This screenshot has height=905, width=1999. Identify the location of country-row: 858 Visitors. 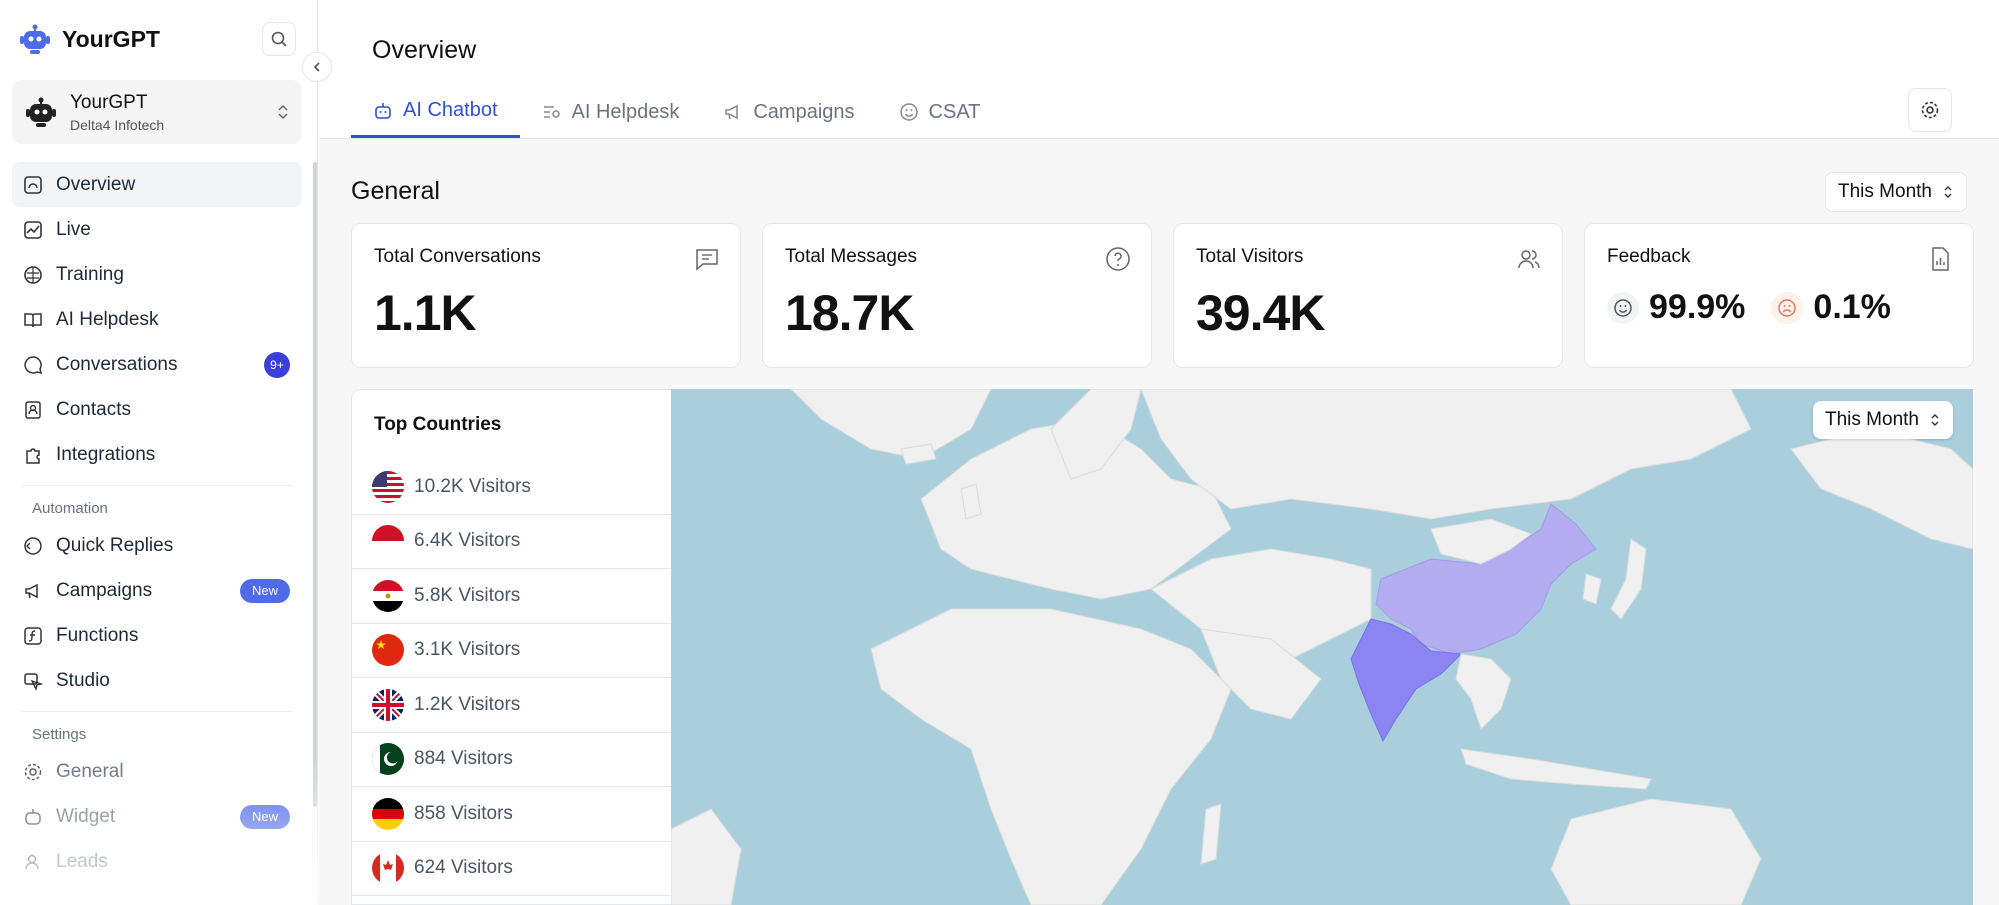
(511, 814).